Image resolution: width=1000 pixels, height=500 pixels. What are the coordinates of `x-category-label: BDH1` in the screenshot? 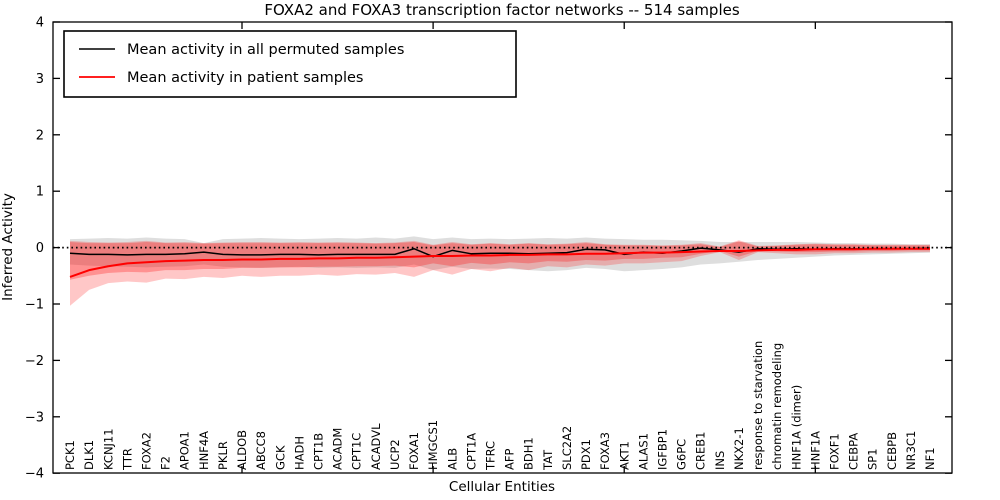 It's located at (529, 453).